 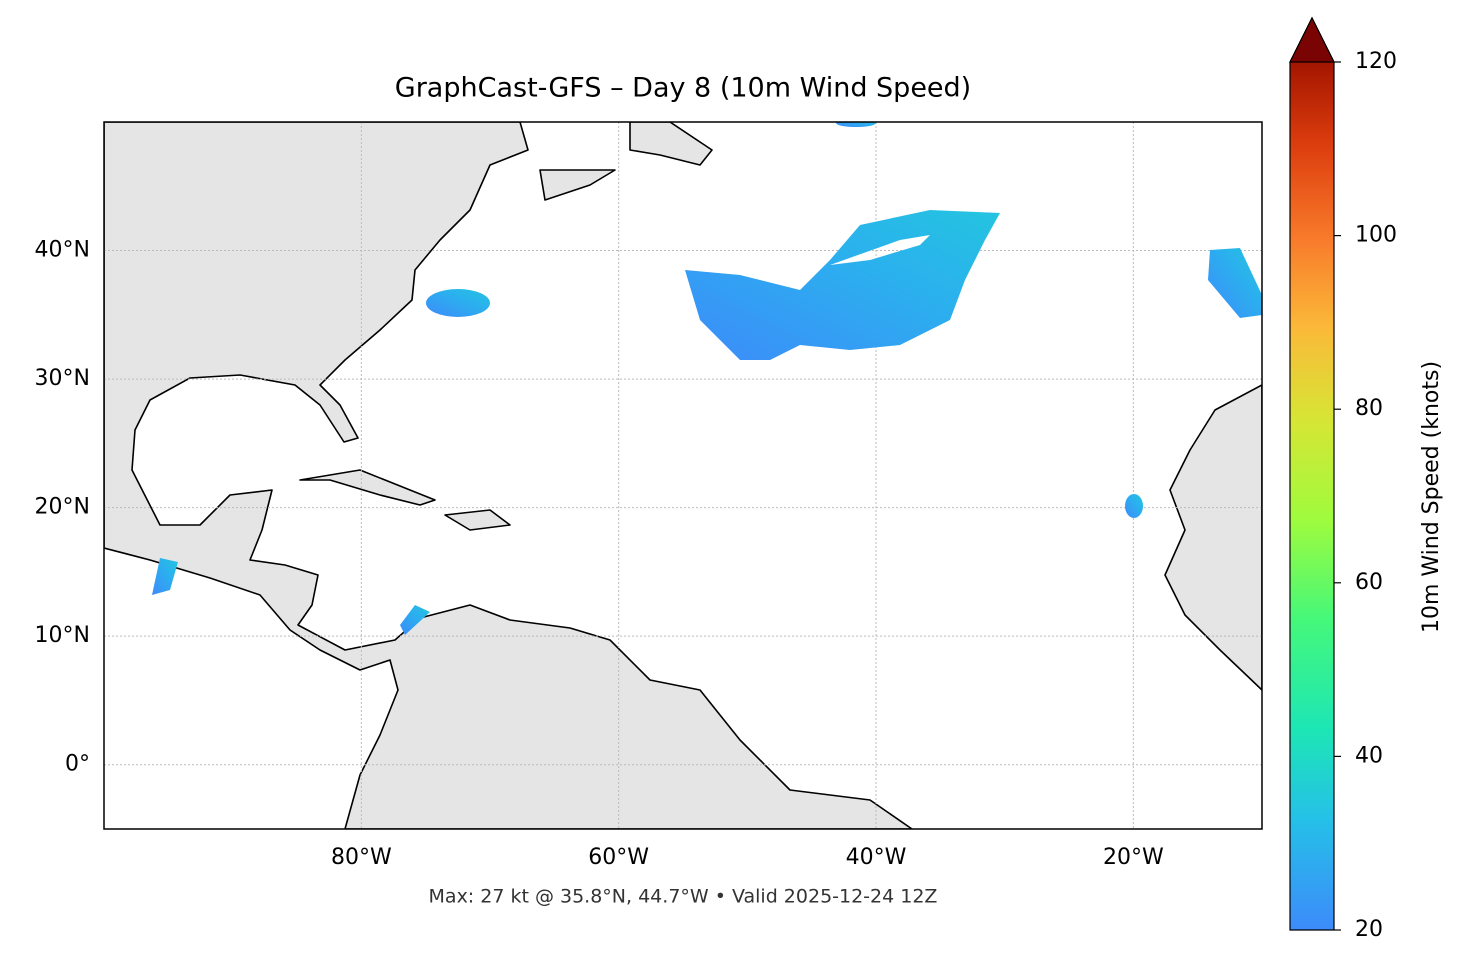 What do you see at coordinates (62, 378) in the screenshot?
I see `y-tick-label: 30°N` at bounding box center [62, 378].